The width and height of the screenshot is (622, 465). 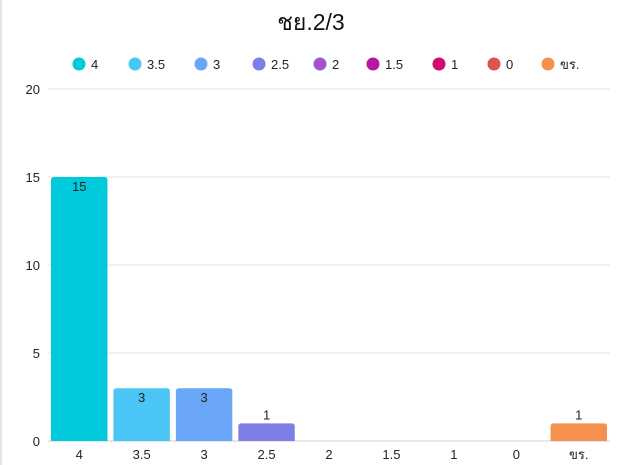 What do you see at coordinates (94, 64) in the screenshot?
I see `legend-entry-0: 4` at bounding box center [94, 64].